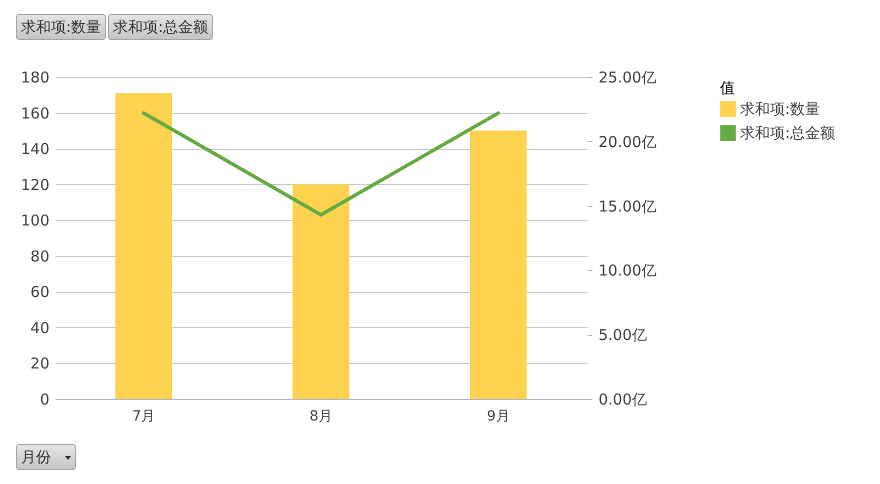  I want to click on y-tick-label: 60, so click(40, 292).